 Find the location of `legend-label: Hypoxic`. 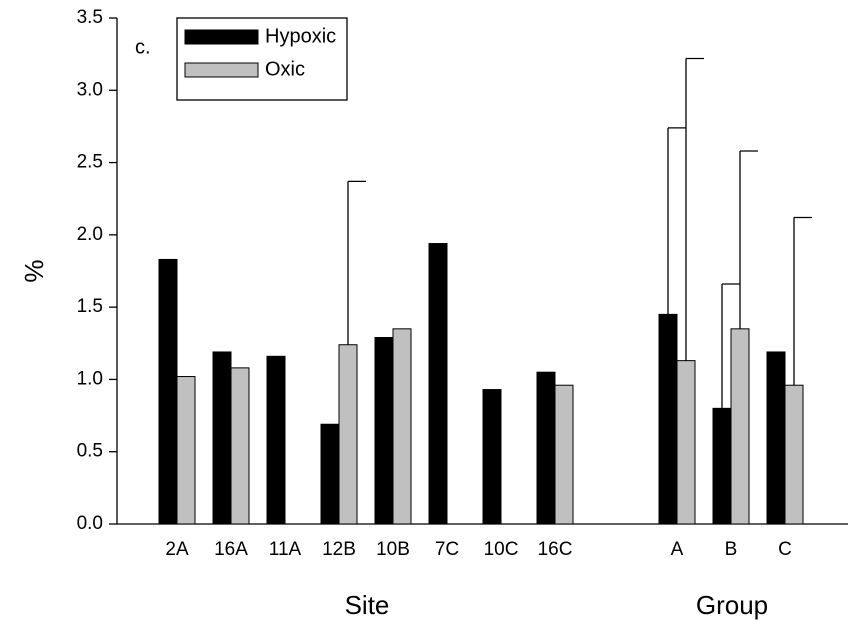

legend-label: Hypoxic is located at coordinates (300, 36).